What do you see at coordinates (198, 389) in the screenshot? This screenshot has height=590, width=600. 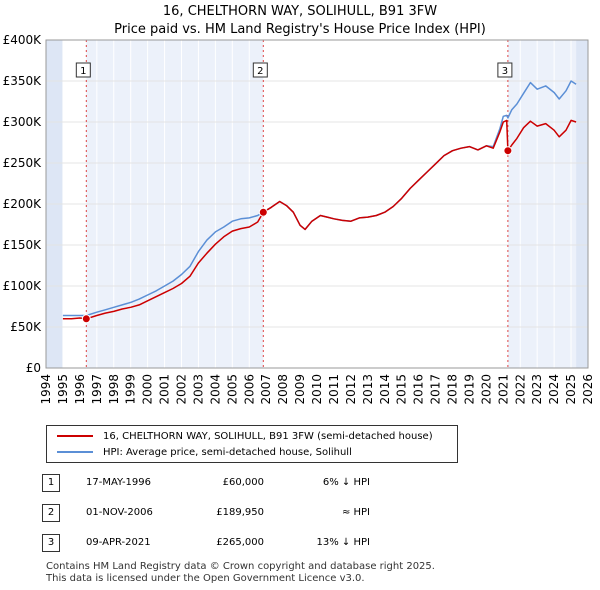 I see `x-tick-label: 2003` at bounding box center [198, 389].